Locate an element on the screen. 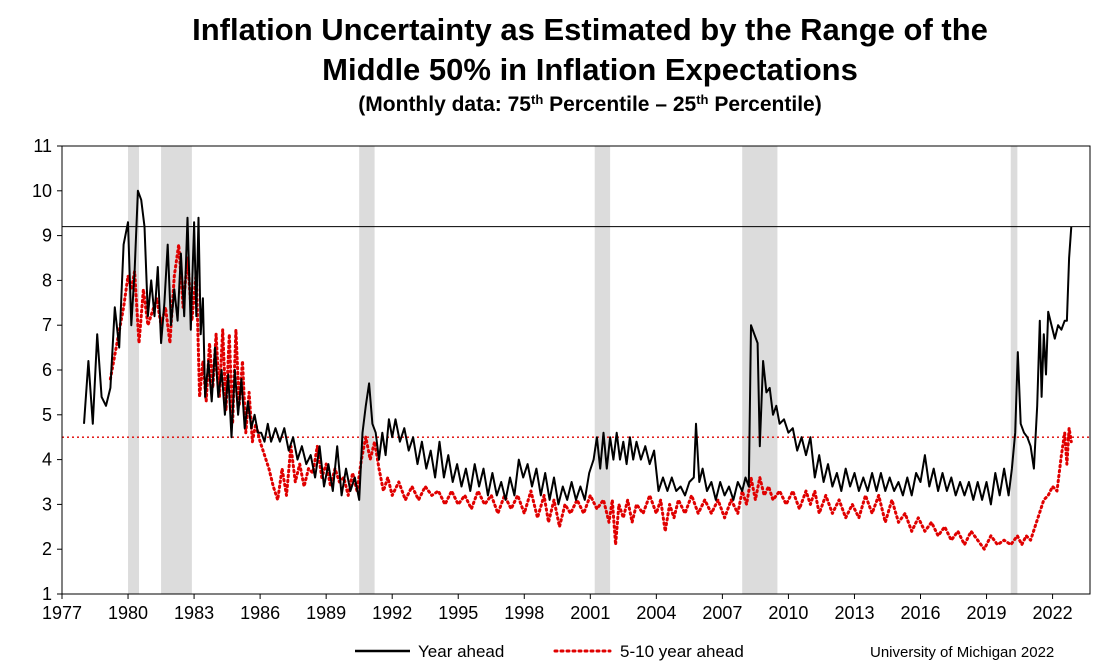 Image resolution: width=1109 pixels, height=671 pixels. x-tick-label-1980: 1980 is located at coordinates (128, 613).